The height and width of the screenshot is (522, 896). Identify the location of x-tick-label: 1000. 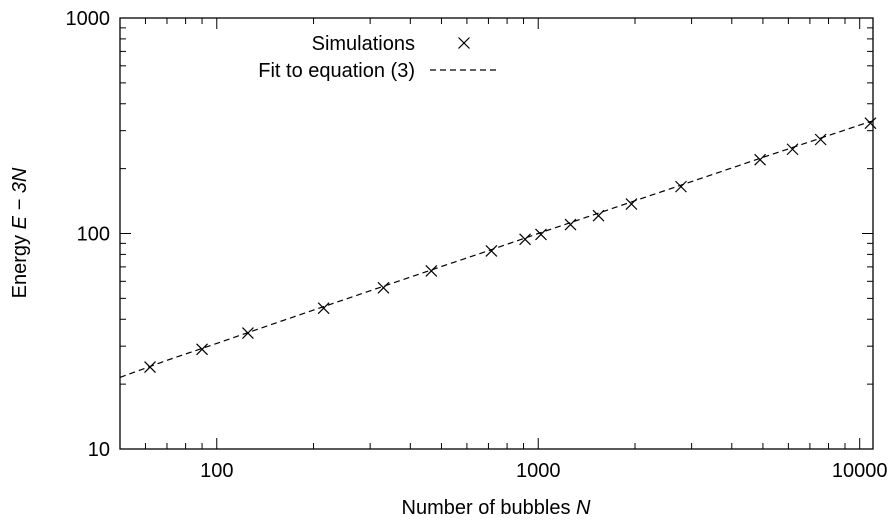
(538, 471).